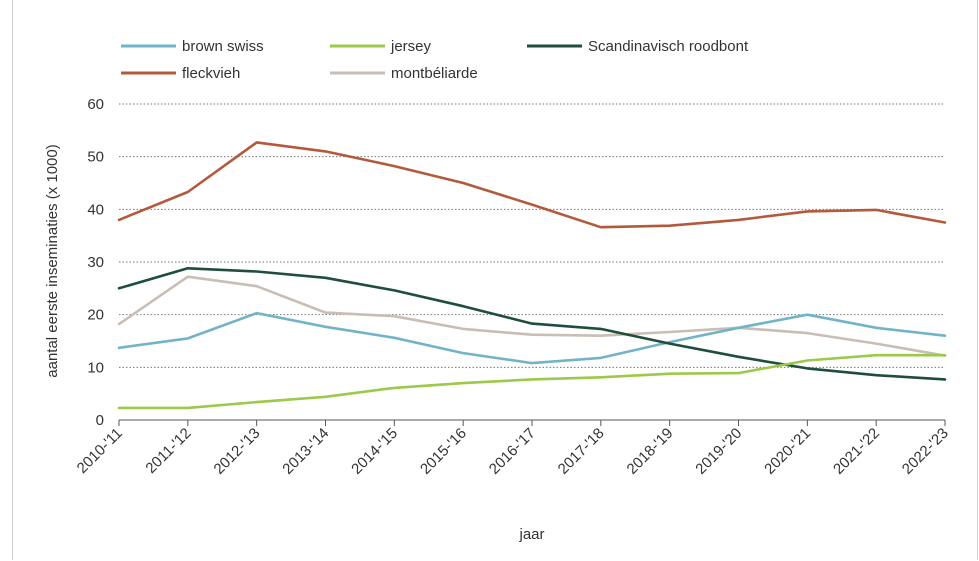  What do you see at coordinates (381, 46) in the screenshot?
I see `legend-item: jersey` at bounding box center [381, 46].